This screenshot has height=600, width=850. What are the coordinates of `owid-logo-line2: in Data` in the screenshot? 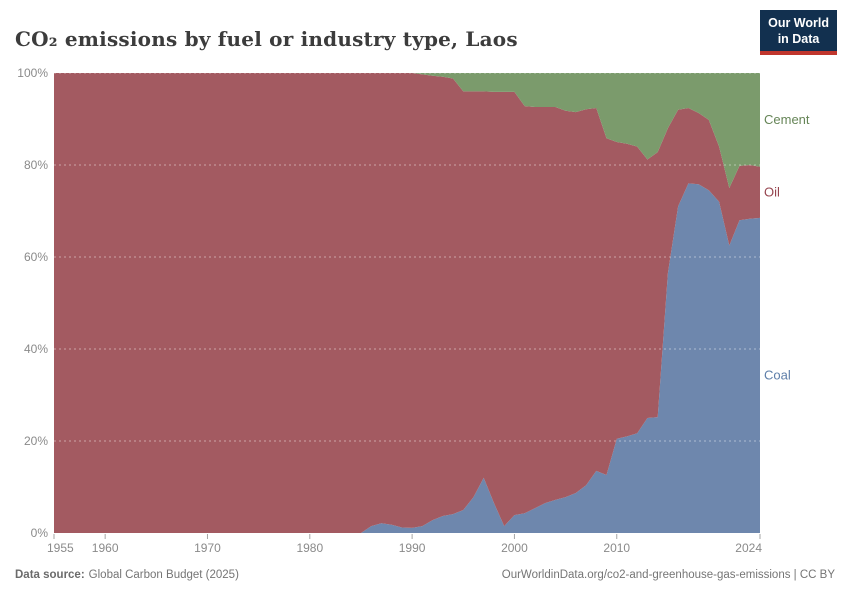 It's located at (798, 39).